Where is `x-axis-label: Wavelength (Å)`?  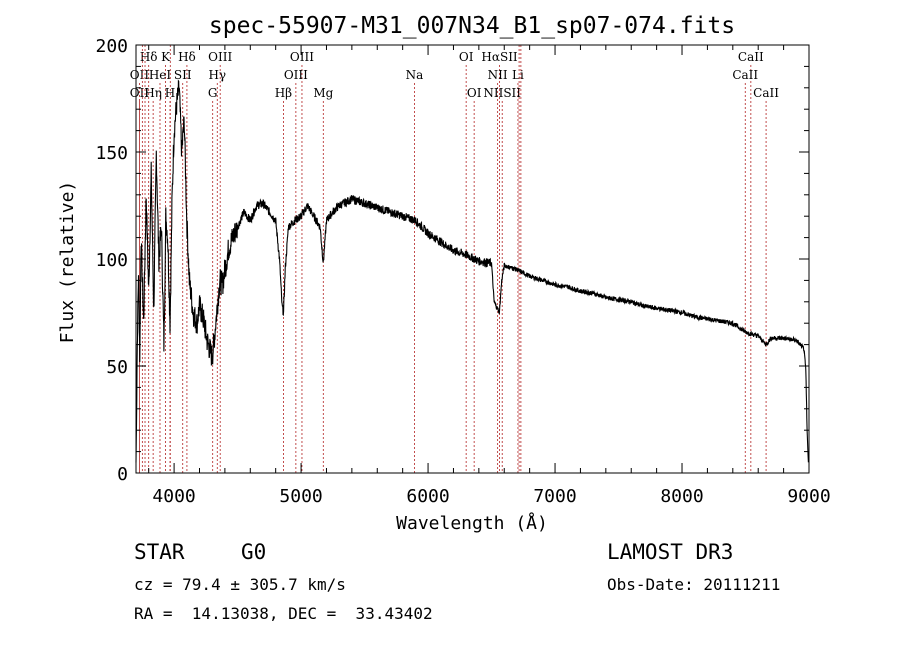 x-axis-label: Wavelength (Å) is located at coordinates (472, 523).